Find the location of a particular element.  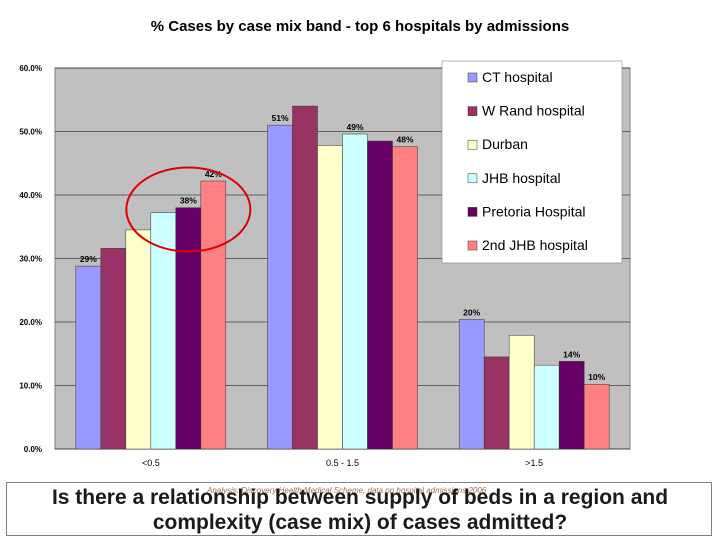

legend-label: Pretoria Hospital is located at coordinates (534, 211).